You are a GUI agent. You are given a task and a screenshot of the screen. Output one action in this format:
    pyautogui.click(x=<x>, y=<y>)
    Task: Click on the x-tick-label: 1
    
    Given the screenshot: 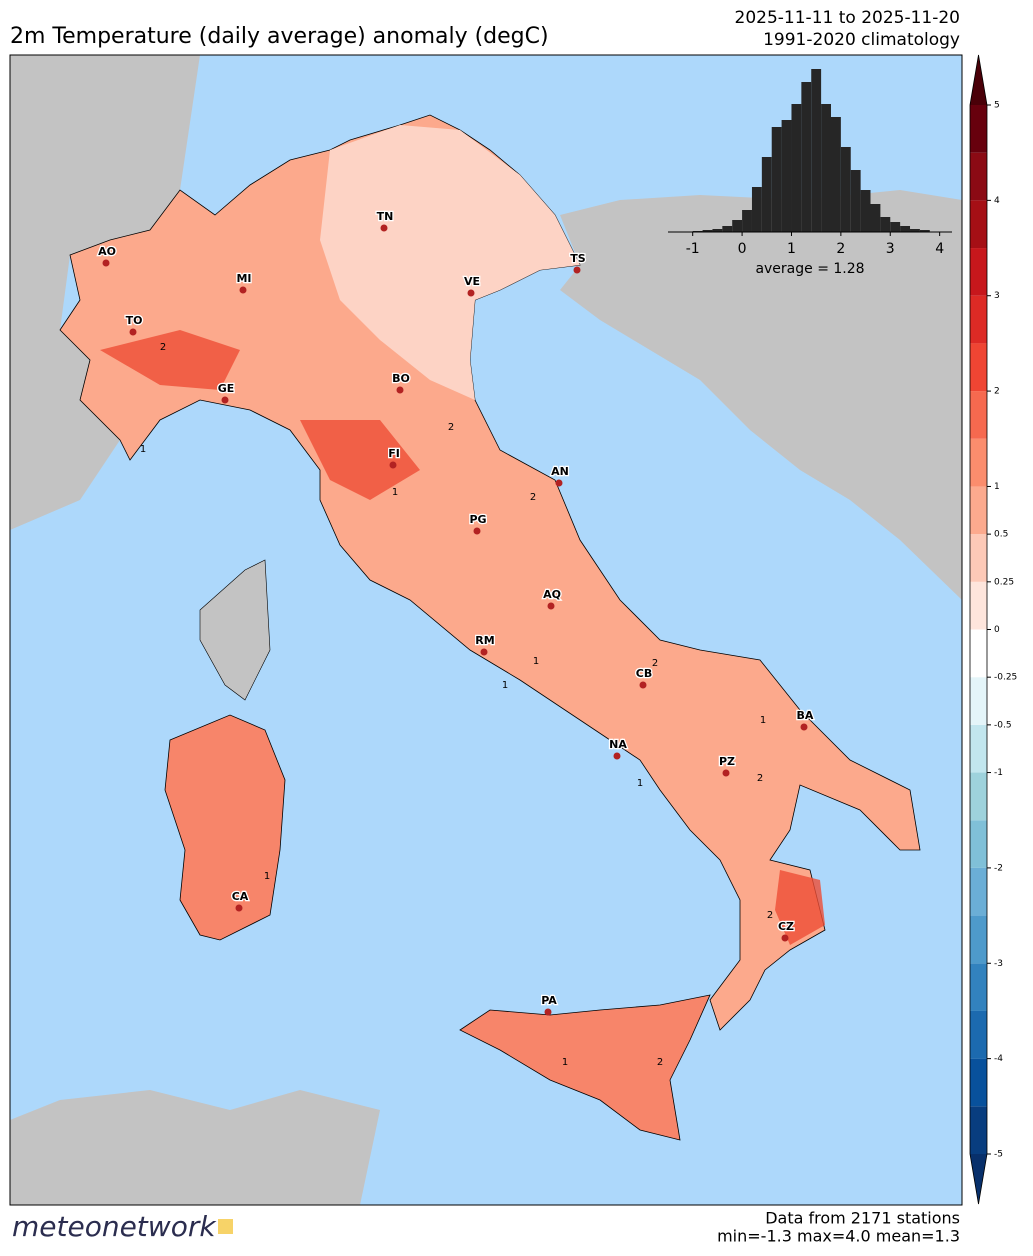 What is the action you would take?
    pyautogui.click(x=791, y=249)
    